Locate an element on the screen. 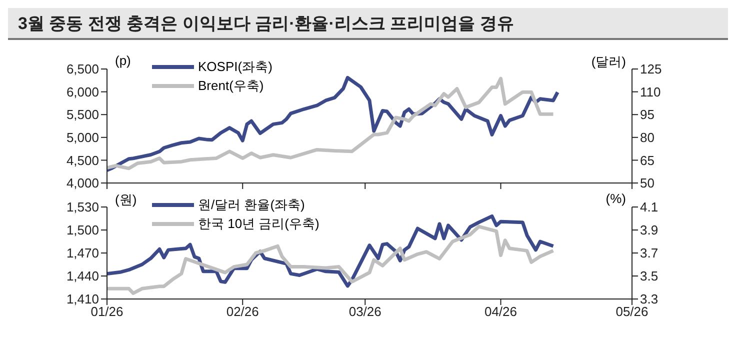 This screenshot has height=357, width=735. x-tick-label: 04/26 is located at coordinates (501, 312).